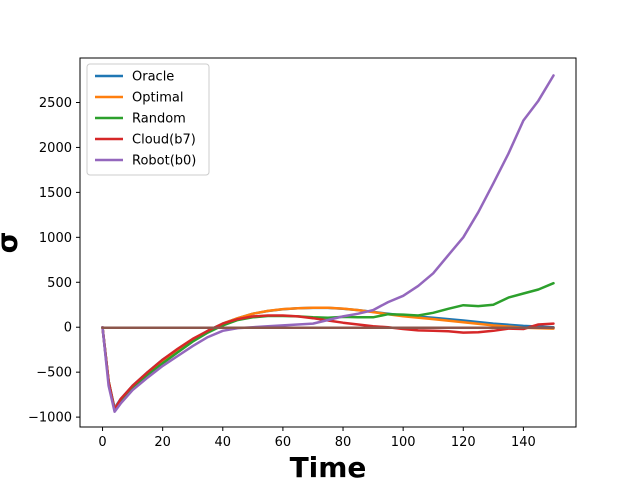  Describe the element at coordinates (283, 442) in the screenshot. I see `x-tick-label: 60` at that location.